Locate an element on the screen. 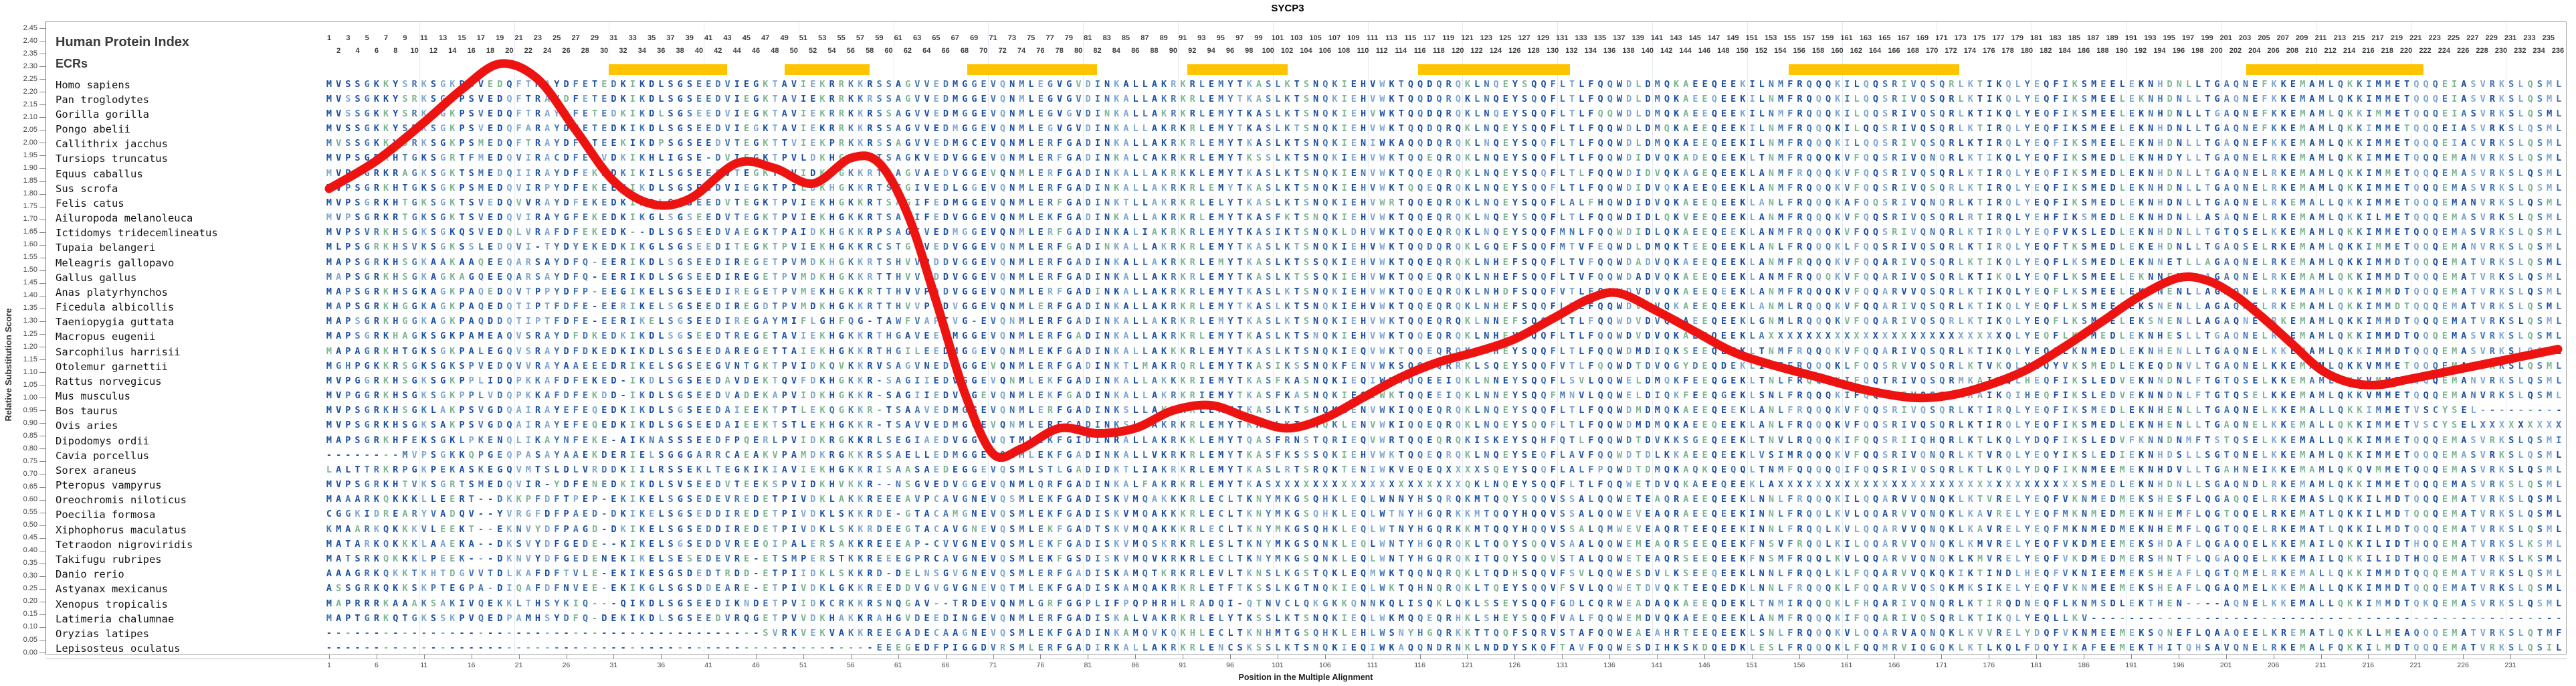 This screenshot has width=2576, height=686. y-tick-mark is located at coordinates (42, 360).